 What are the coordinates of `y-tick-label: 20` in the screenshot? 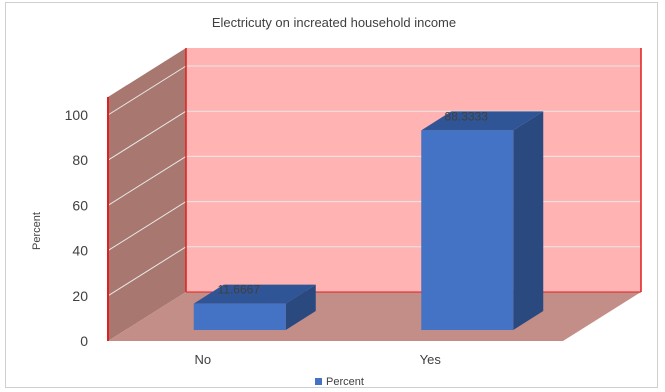 It's located at (80, 296).